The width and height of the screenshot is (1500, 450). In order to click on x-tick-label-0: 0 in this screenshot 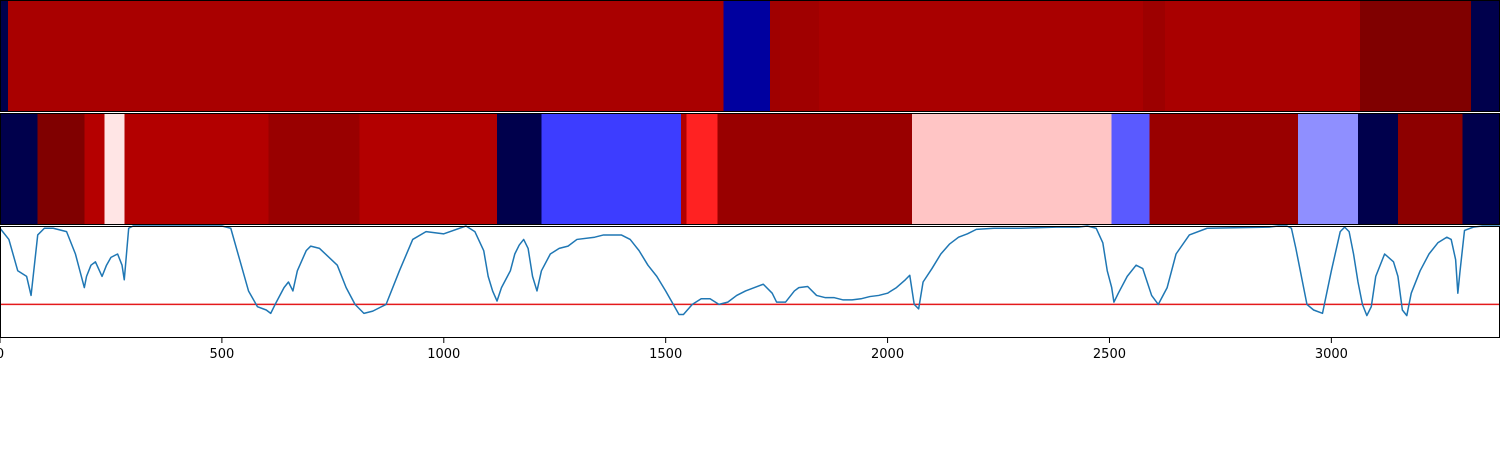, I will do `click(2, 354)`.